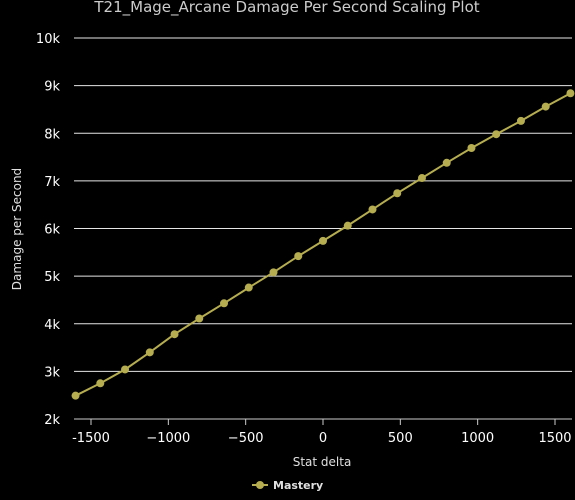 The image size is (575, 500). I want to click on x-tick-labels: -1500 −1000 −500 0 500 1000 1500, so click(322, 432).